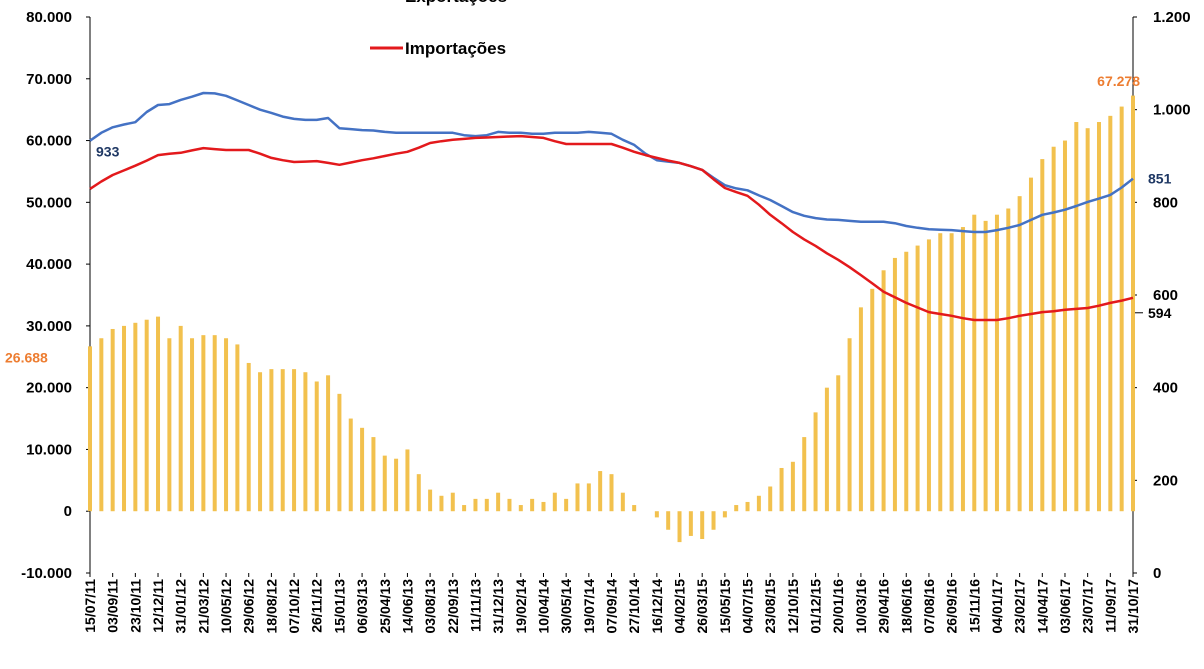 This screenshot has width=1204, height=669. What do you see at coordinates (271, 606) in the screenshot?
I see `x-tick-label: 18/08/12` at bounding box center [271, 606].